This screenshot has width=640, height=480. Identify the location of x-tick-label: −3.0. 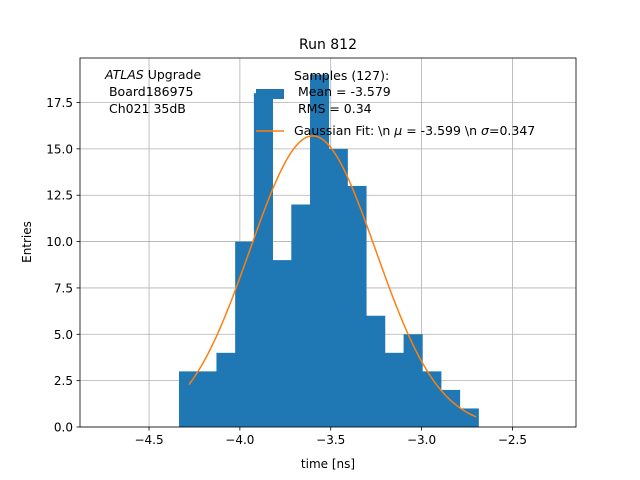
(421, 440).